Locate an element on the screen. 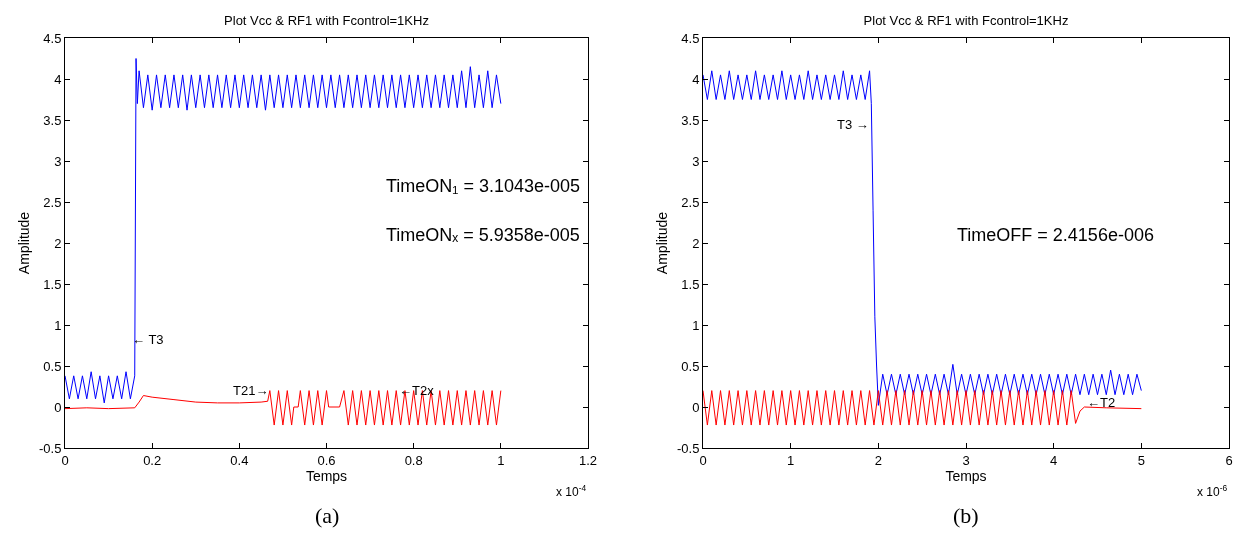 Image resolution: width=1237 pixels, height=540 pixels. annotation: T21→ is located at coordinates (251, 390).